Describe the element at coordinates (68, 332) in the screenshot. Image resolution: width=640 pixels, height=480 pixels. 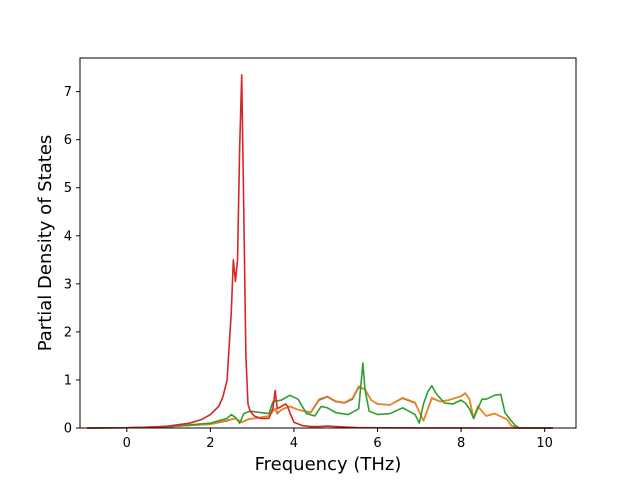
I see `y-tick-label-2: 2` at that location.